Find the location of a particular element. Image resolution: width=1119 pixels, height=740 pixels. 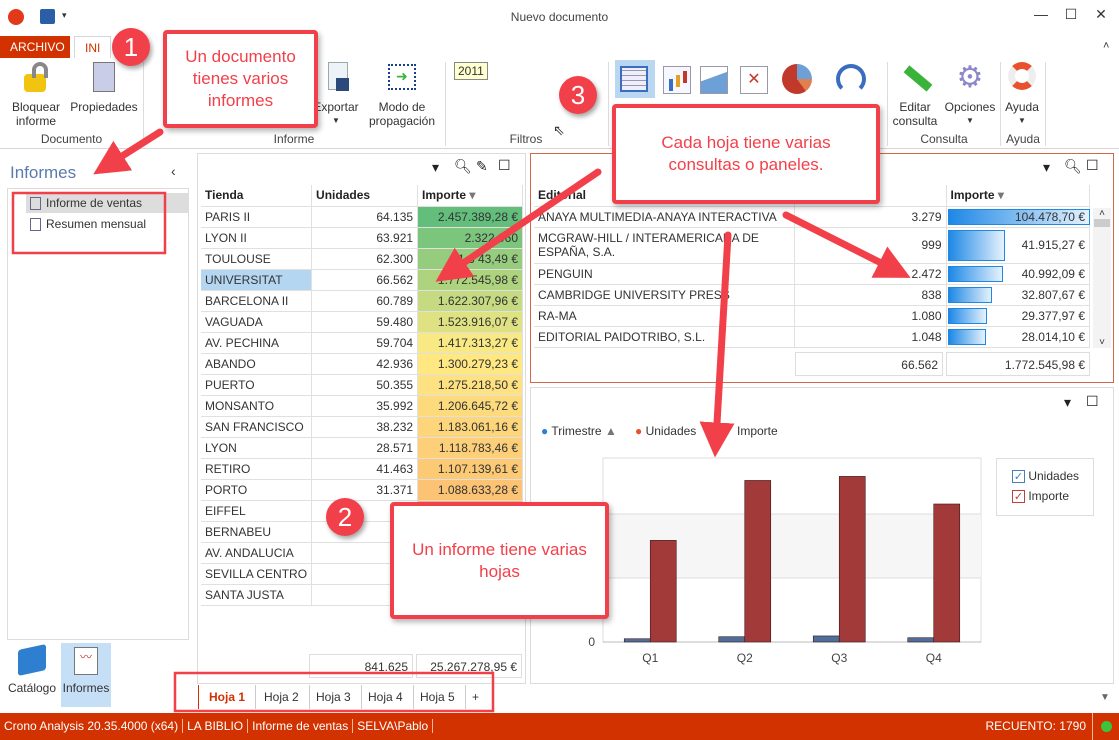

bar-chart-button is located at coordinates (677, 80).